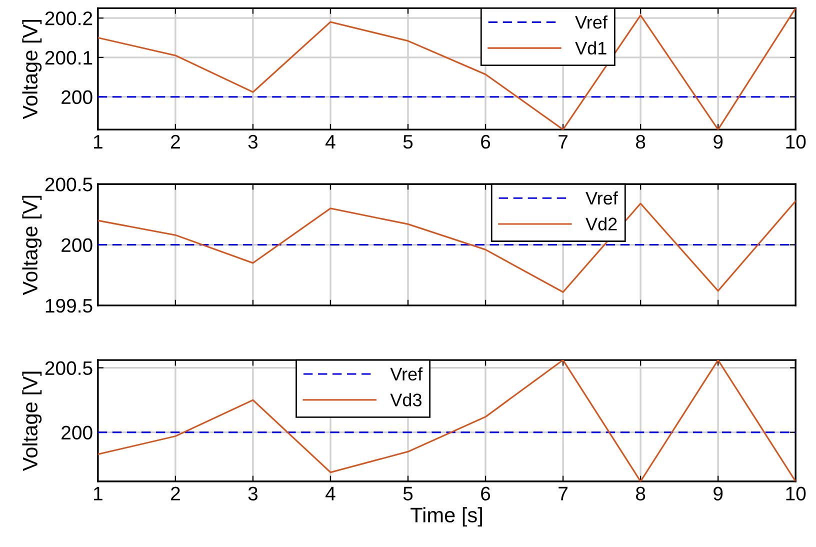  Describe the element at coordinates (68, 57) in the screenshot. I see `y-tick-label: 200.1` at that location.